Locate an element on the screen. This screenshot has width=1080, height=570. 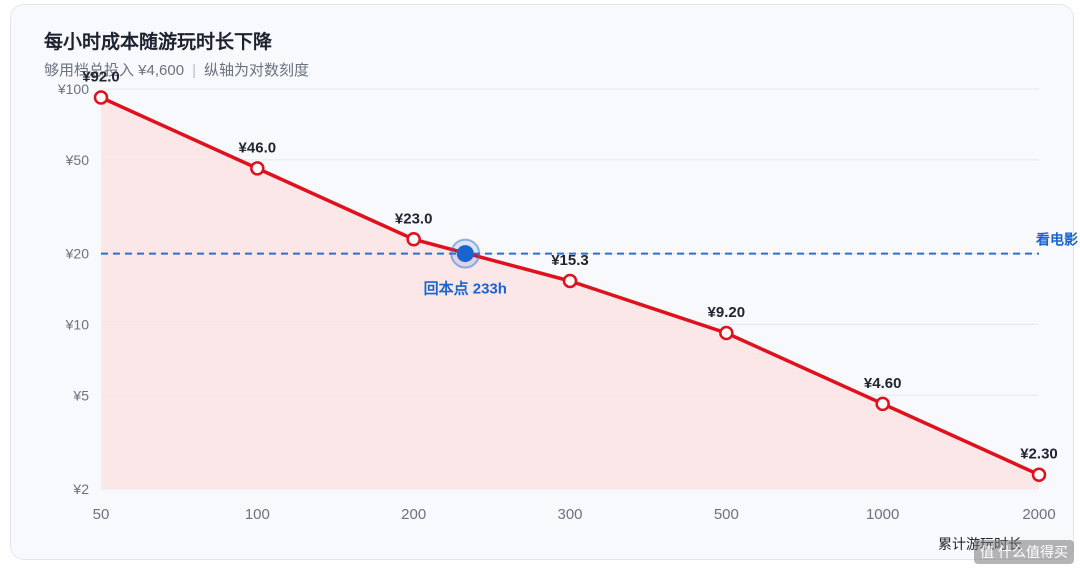
chart-subtitle: 够用档总投入 ¥4,600 | 纵轴为对数刻度 is located at coordinates (176, 69).